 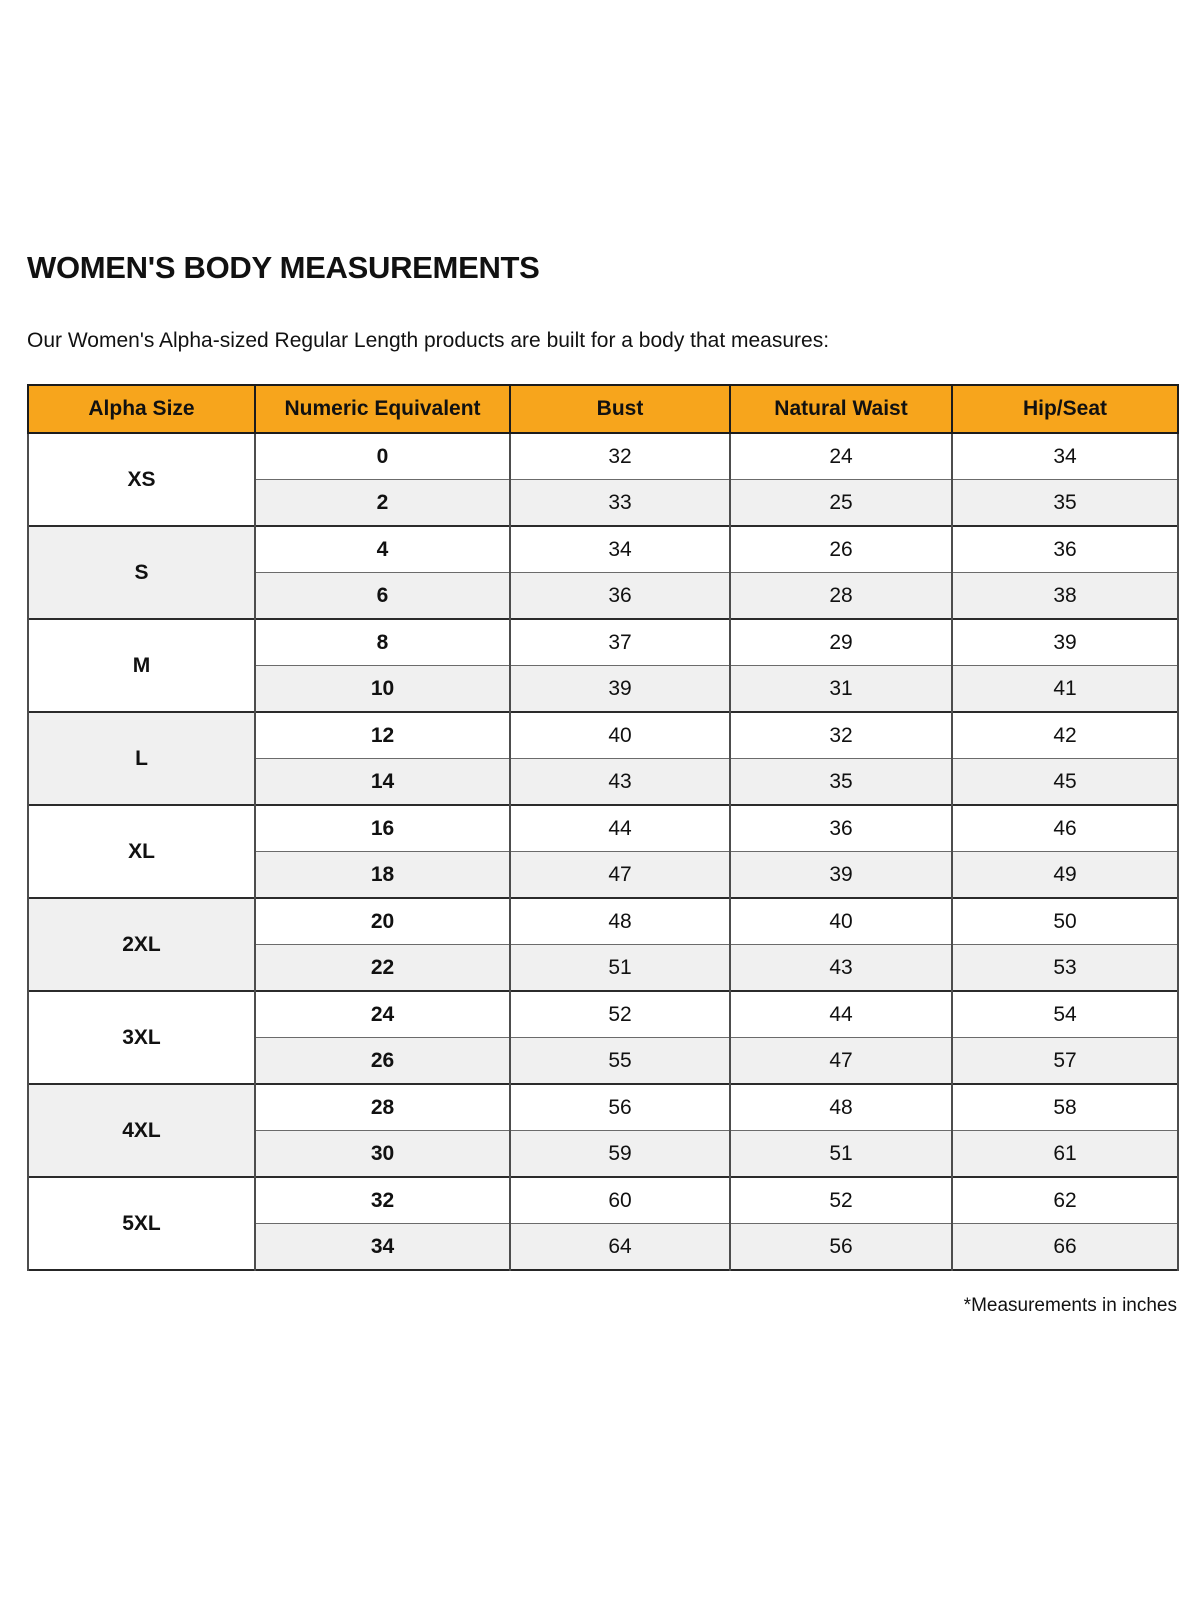 I want to click on measurements-footnote: *Measurements in inches, so click(x=1070, y=1305).